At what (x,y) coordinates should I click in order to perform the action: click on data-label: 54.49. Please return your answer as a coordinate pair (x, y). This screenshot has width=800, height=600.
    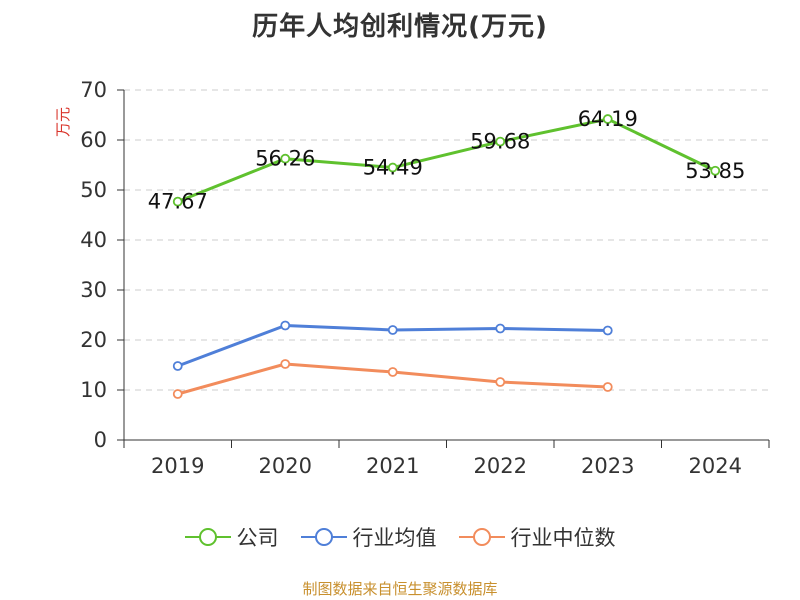
    Looking at the image, I should click on (393, 168).